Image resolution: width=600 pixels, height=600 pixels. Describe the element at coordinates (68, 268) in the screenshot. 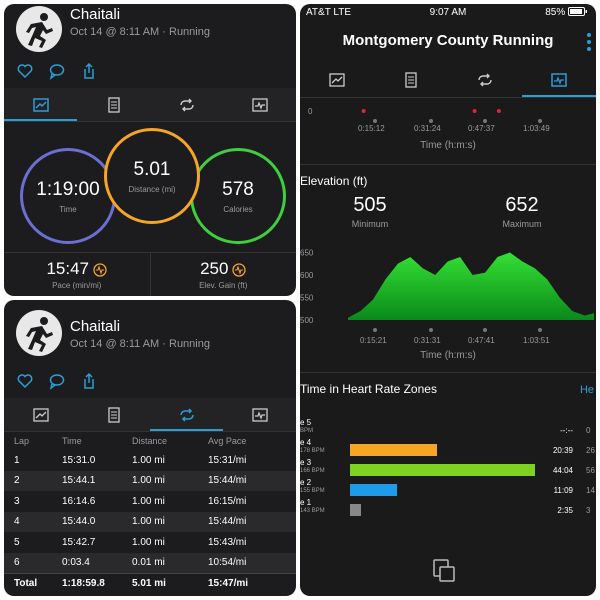

I see `pace-value: 15:47` at that location.